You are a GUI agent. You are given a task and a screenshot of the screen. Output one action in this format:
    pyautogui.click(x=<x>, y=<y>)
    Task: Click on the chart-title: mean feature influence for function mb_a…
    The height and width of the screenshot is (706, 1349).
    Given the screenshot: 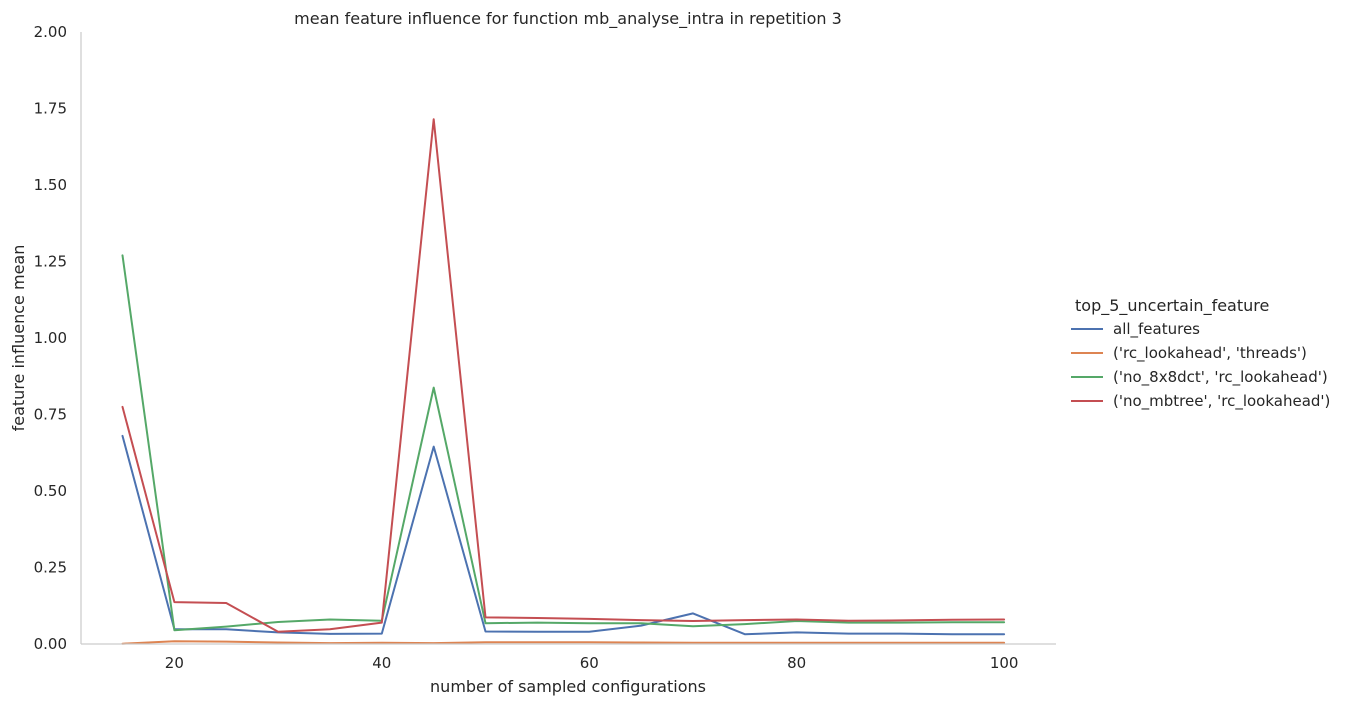 What is the action you would take?
    pyautogui.click(x=568, y=19)
    